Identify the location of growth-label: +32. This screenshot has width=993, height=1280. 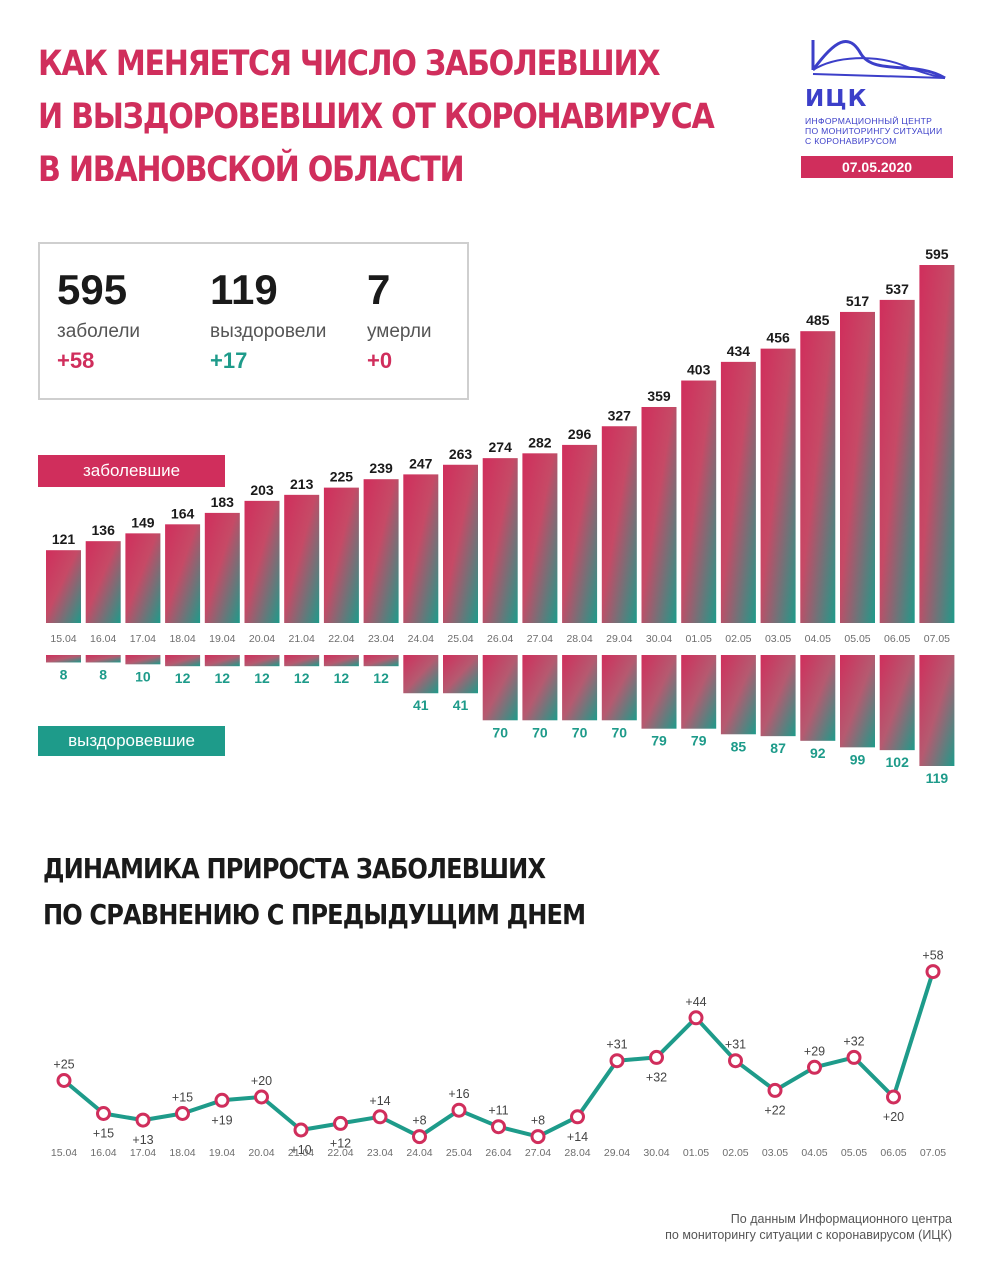
(656, 1077).